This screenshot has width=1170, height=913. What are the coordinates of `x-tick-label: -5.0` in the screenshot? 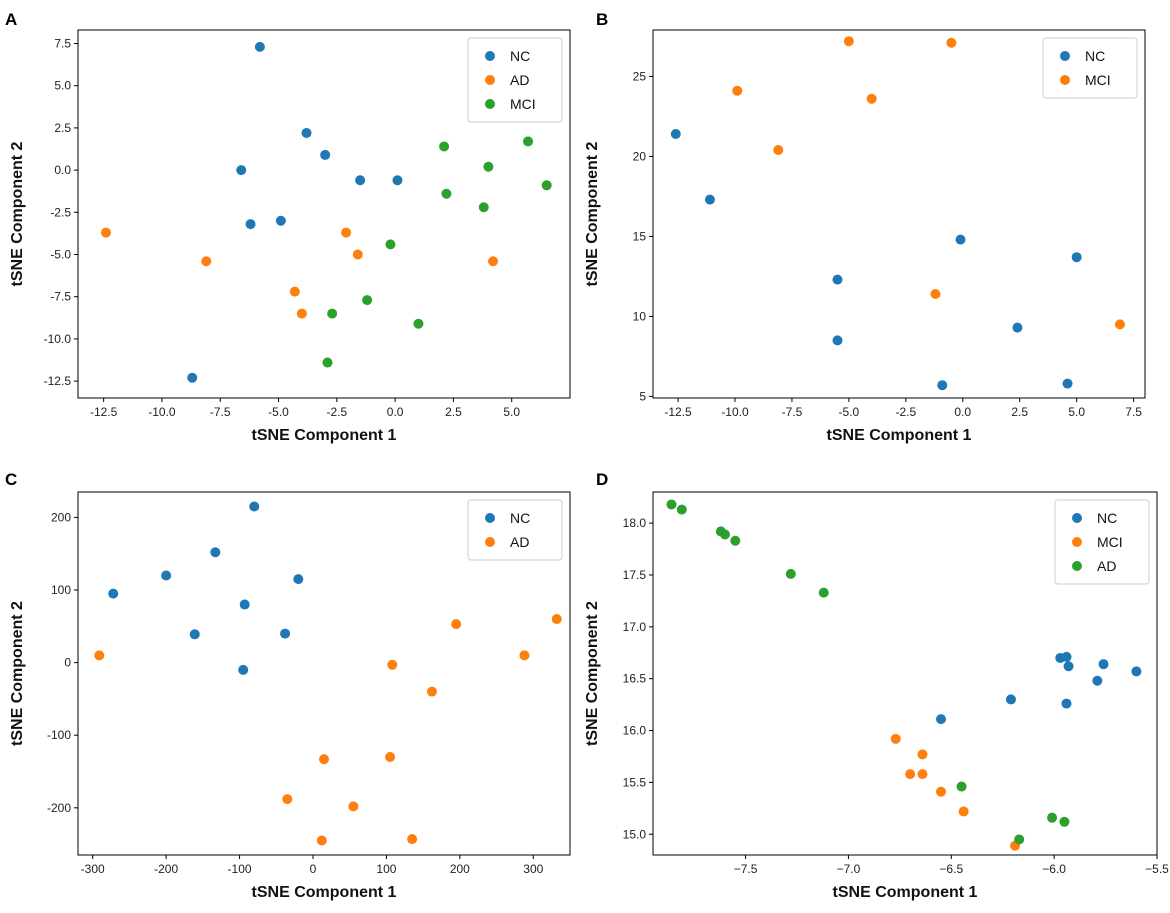 It's located at (278, 412).